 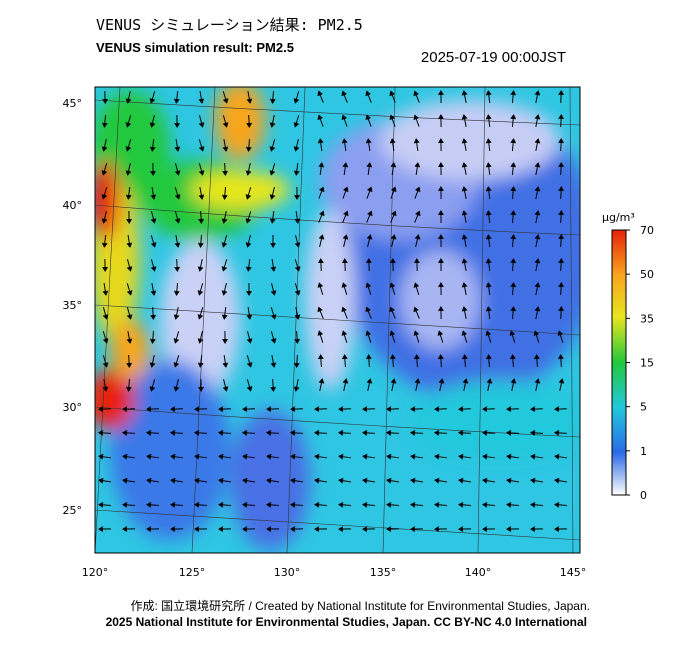 I want to click on colorbar-label: 0, so click(x=643, y=495).